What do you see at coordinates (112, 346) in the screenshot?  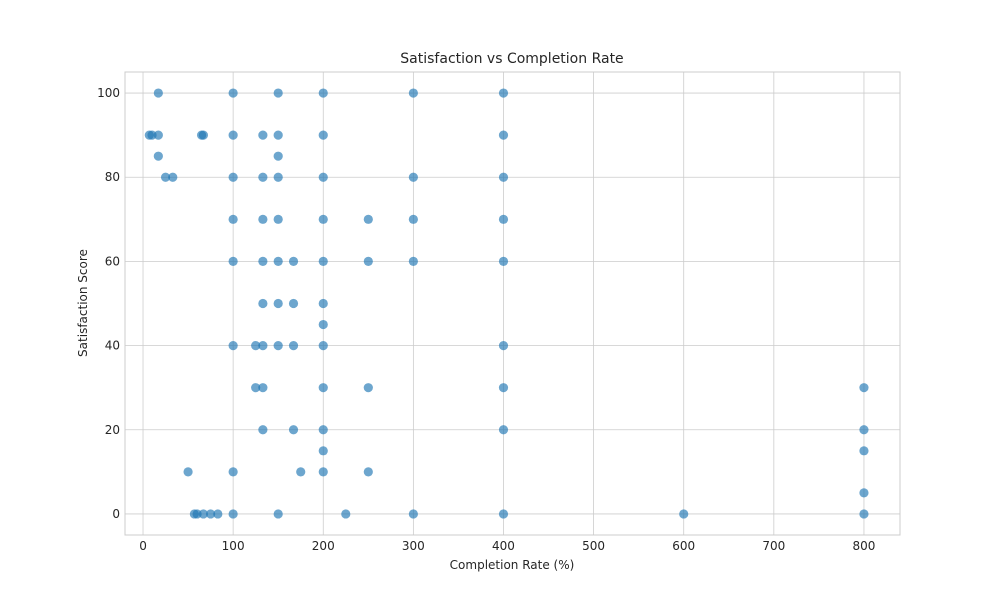 I see `y-tick-label: 40` at bounding box center [112, 346].